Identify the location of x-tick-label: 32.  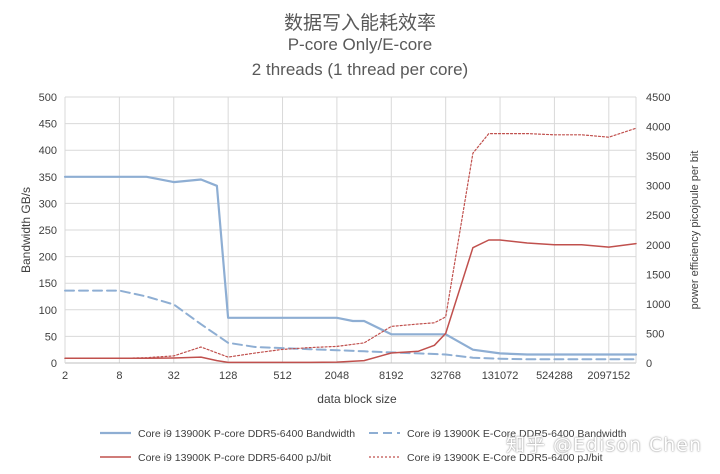
(174, 376).